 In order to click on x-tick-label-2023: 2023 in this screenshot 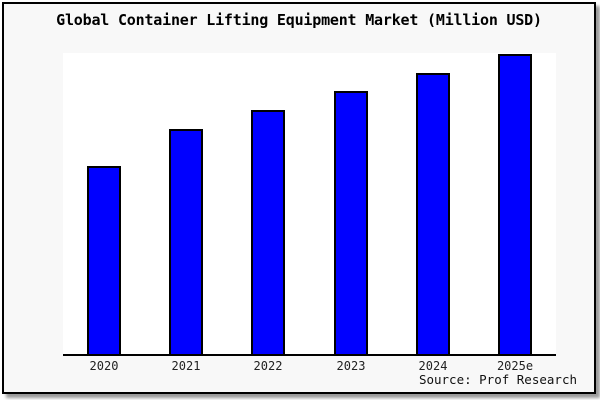, I will do `click(351, 366)`.